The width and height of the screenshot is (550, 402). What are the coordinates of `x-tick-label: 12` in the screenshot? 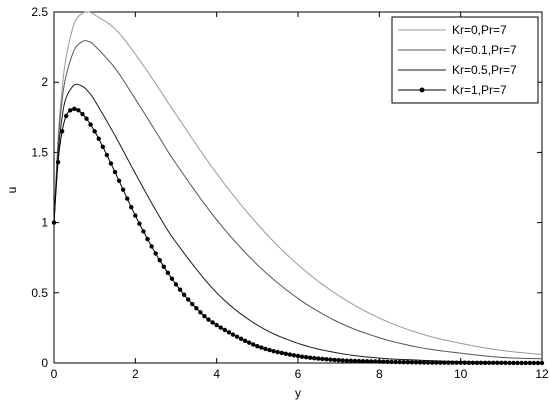 It's located at (542, 374).